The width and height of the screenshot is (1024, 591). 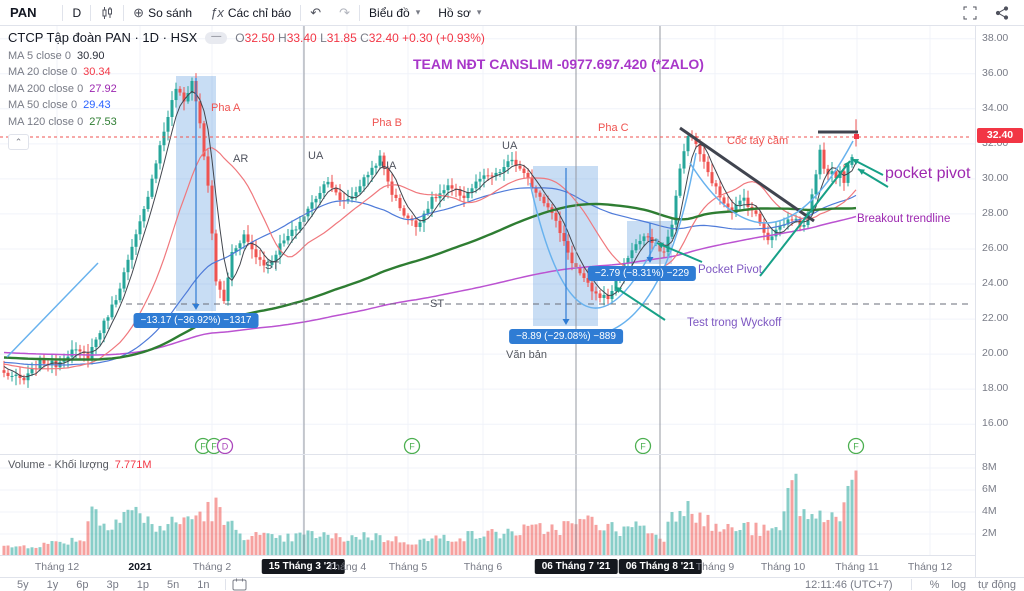 I want to click on st-label-1: ST, so click(x=272, y=266).